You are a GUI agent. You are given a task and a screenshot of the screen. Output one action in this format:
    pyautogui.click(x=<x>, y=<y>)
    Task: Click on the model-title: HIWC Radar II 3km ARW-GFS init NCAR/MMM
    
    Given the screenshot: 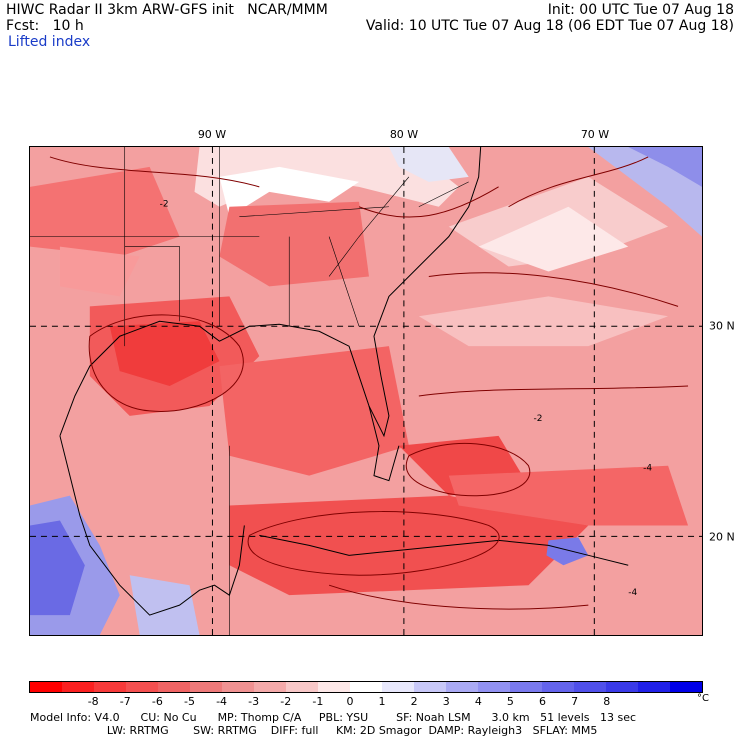 What is the action you would take?
    pyautogui.click(x=167, y=10)
    